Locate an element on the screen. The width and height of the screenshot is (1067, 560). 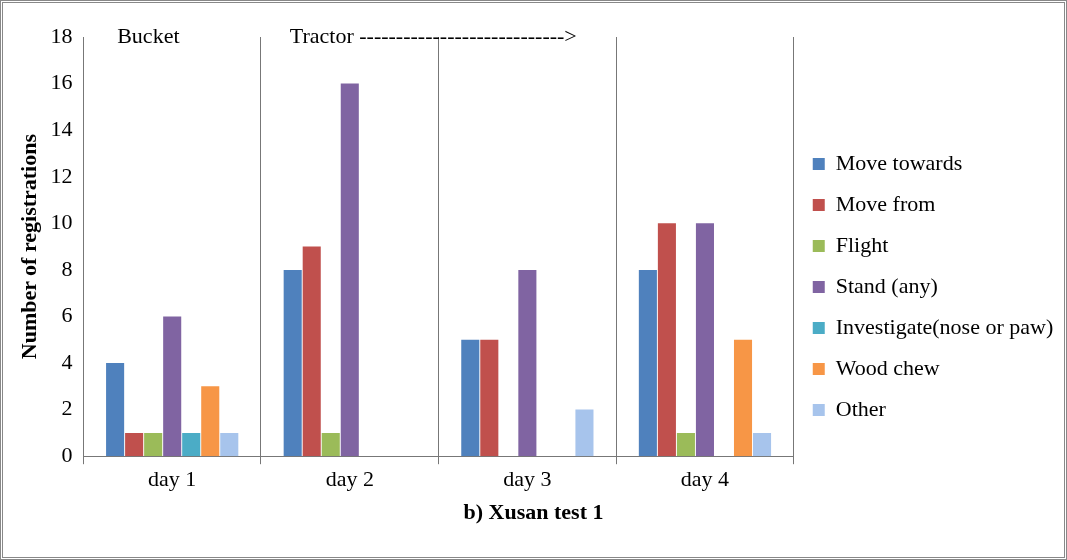
y-tick-label: 12 is located at coordinates (61, 175).